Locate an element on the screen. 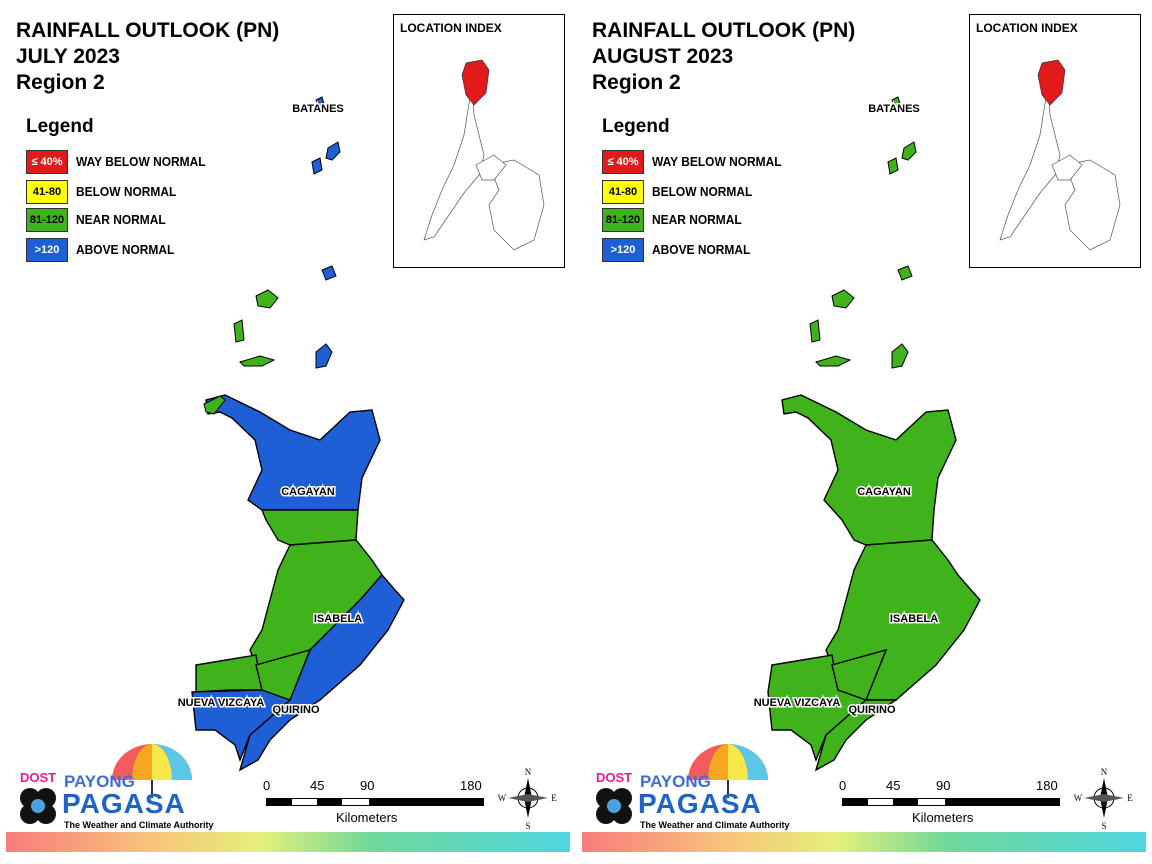 This screenshot has height=864, width=1152. title-month: JULY 2023 is located at coordinates (68, 56).